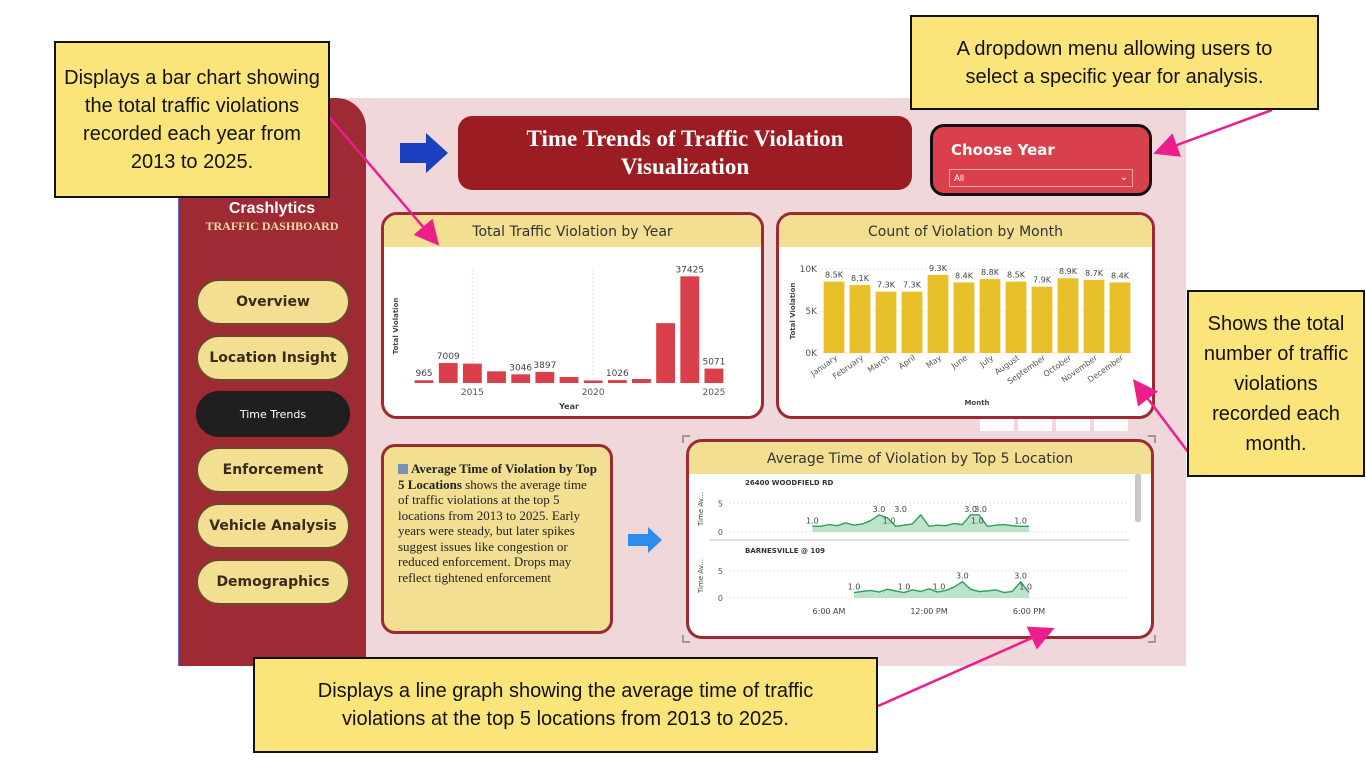 This screenshot has height=768, width=1366. Describe the element at coordinates (273, 302) in the screenshot. I see `nav-overview: Overview` at that location.